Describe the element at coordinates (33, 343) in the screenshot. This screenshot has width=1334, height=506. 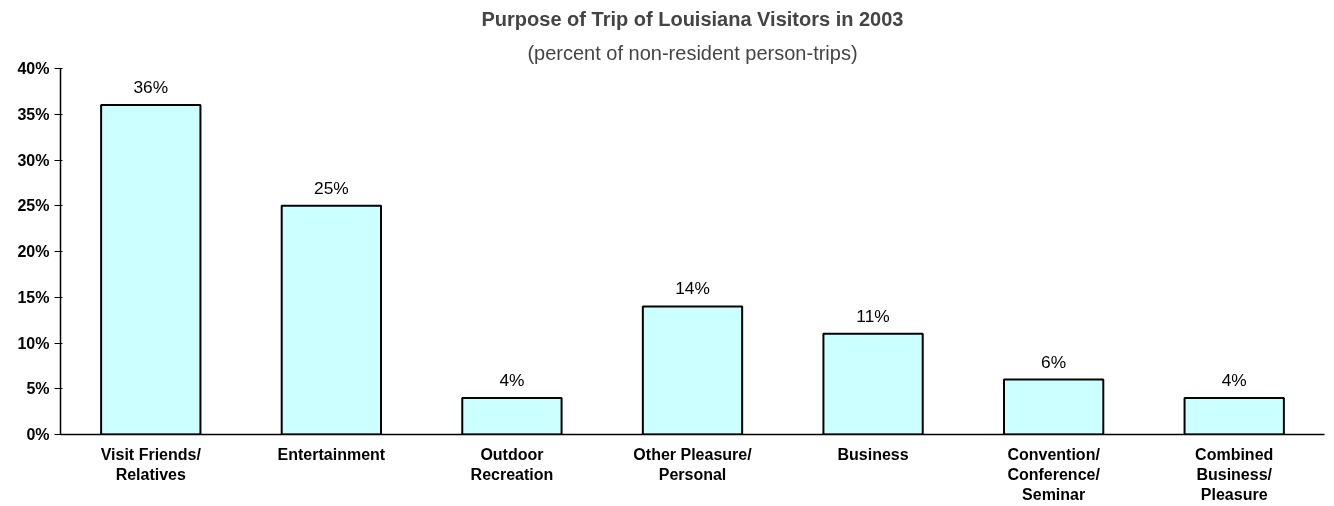
I see `y-tick-label: 10%` at that location.